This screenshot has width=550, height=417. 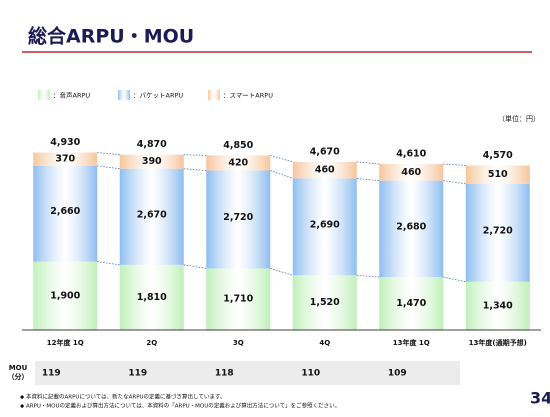 What do you see at coordinates (152, 144) in the screenshot?
I see `total-label: 4,870` at bounding box center [152, 144].